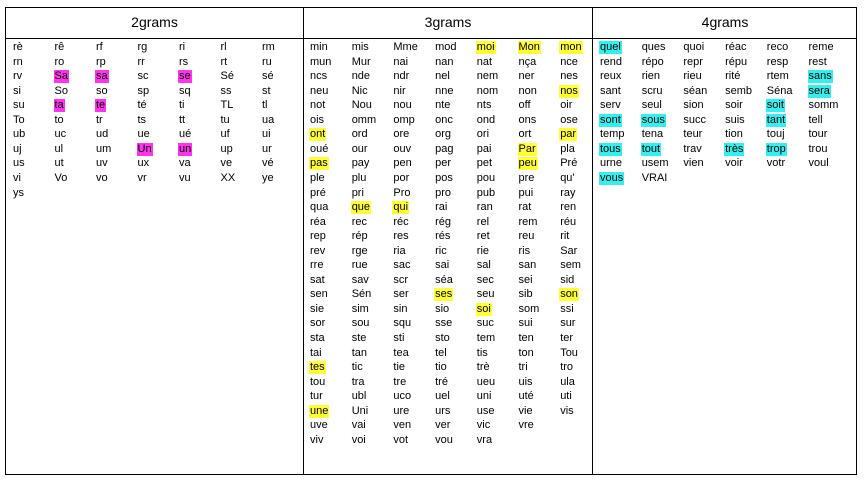 This screenshot has height=484, width=864. I want to click on 2gram-cell: ri, so click(182, 47).